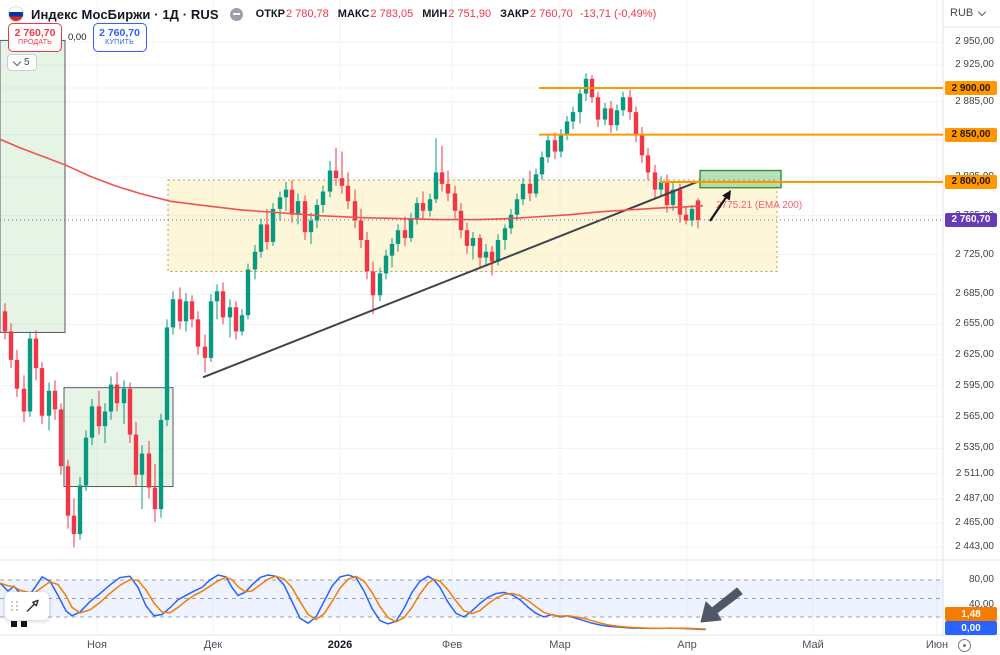 This screenshot has height=655, width=1000. I want to click on buy-label: КУПИТЬ, so click(119, 43).